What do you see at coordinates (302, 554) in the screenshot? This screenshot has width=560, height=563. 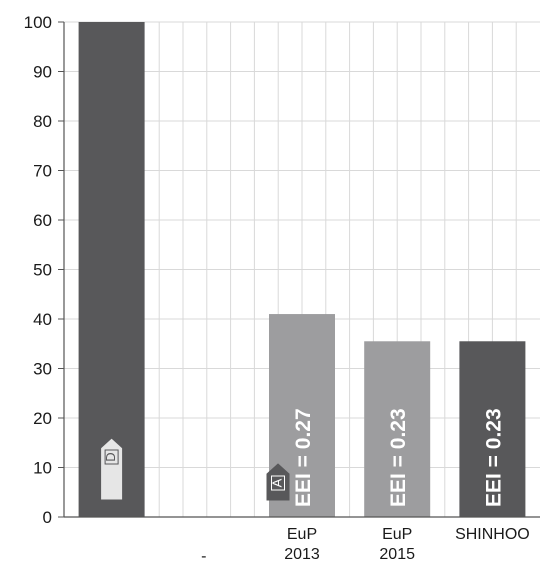 I see `x-category-label: 2013` at bounding box center [302, 554].